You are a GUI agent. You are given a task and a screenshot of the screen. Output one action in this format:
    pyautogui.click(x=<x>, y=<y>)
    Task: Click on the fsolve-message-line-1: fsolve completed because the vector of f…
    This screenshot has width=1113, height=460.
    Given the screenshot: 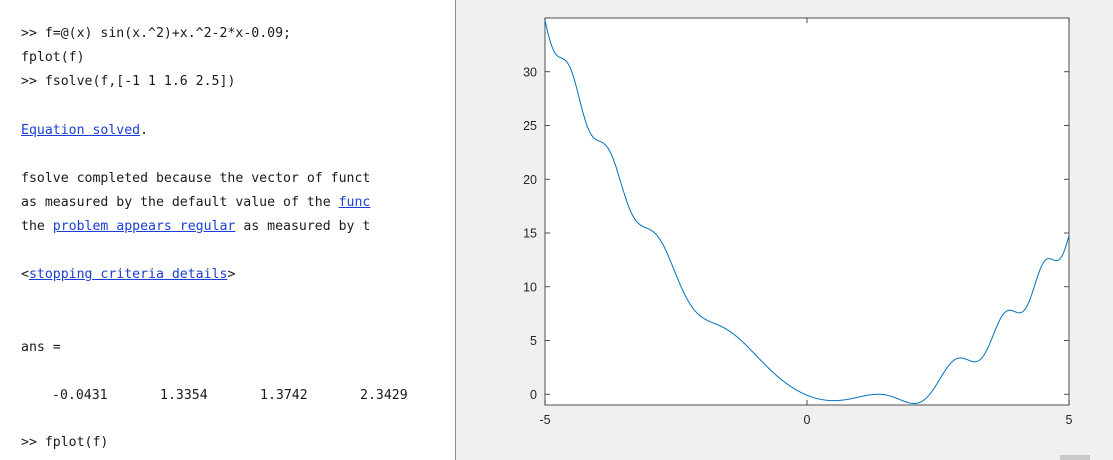 What is the action you would take?
    pyautogui.click(x=195, y=179)
    